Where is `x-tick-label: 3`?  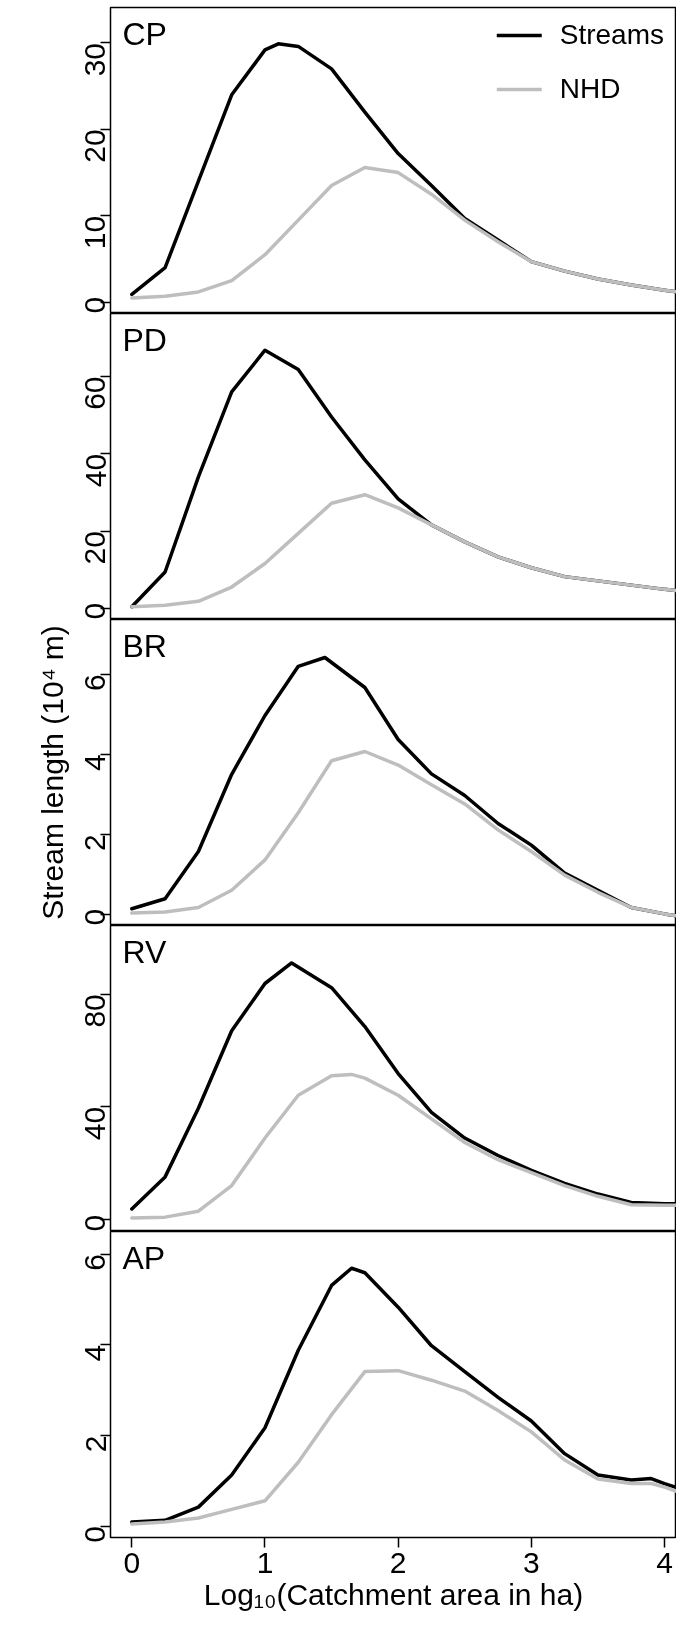
x-tick-label: 3 is located at coordinates (531, 1562).